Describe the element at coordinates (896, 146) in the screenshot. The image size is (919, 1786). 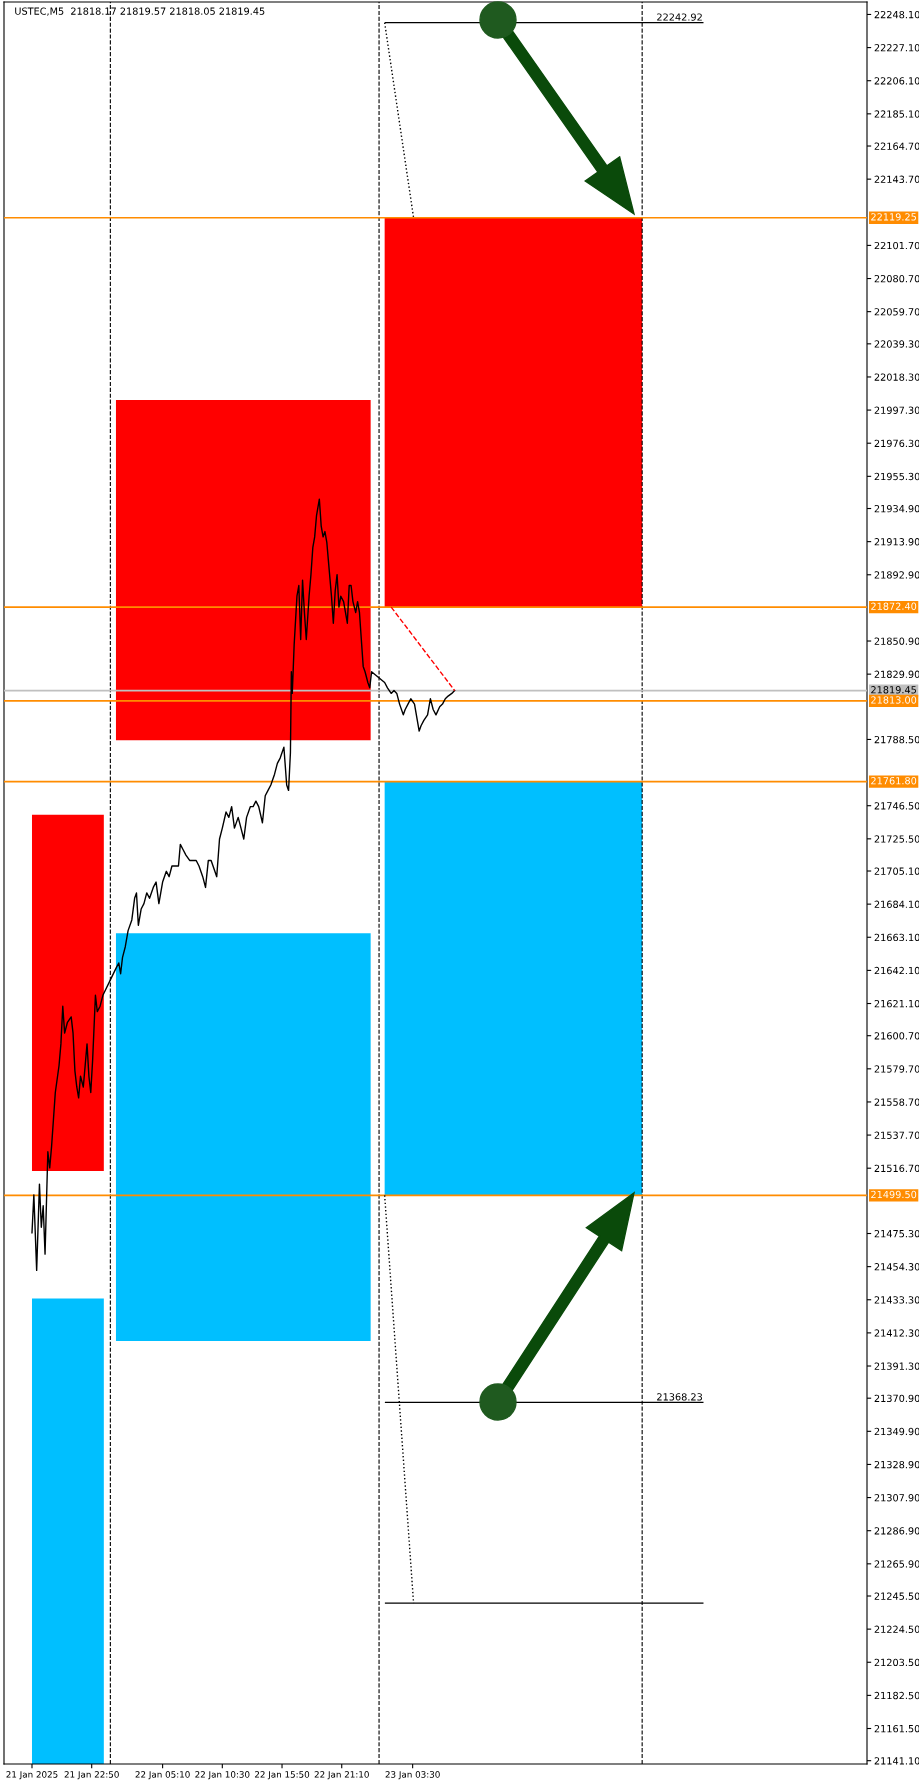
I see `y-tick-label: 22164.70` at that location.